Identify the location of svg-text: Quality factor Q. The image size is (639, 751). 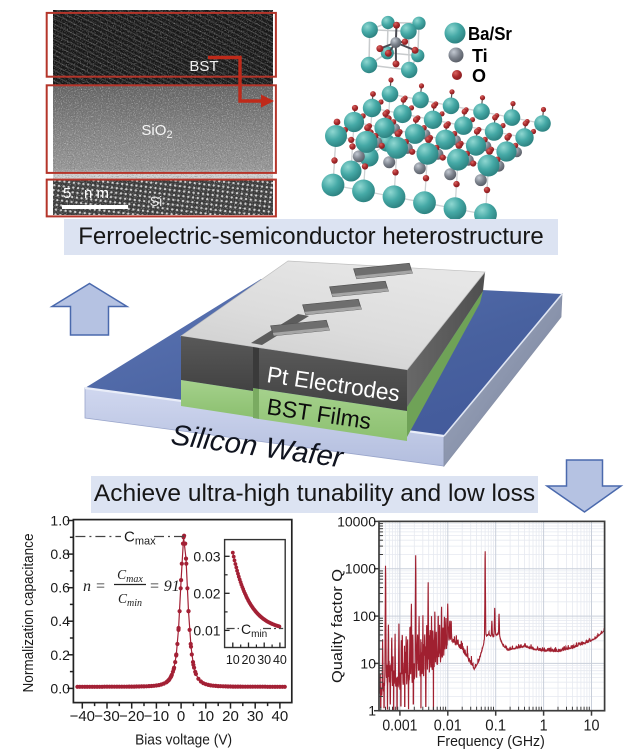
(338, 626).